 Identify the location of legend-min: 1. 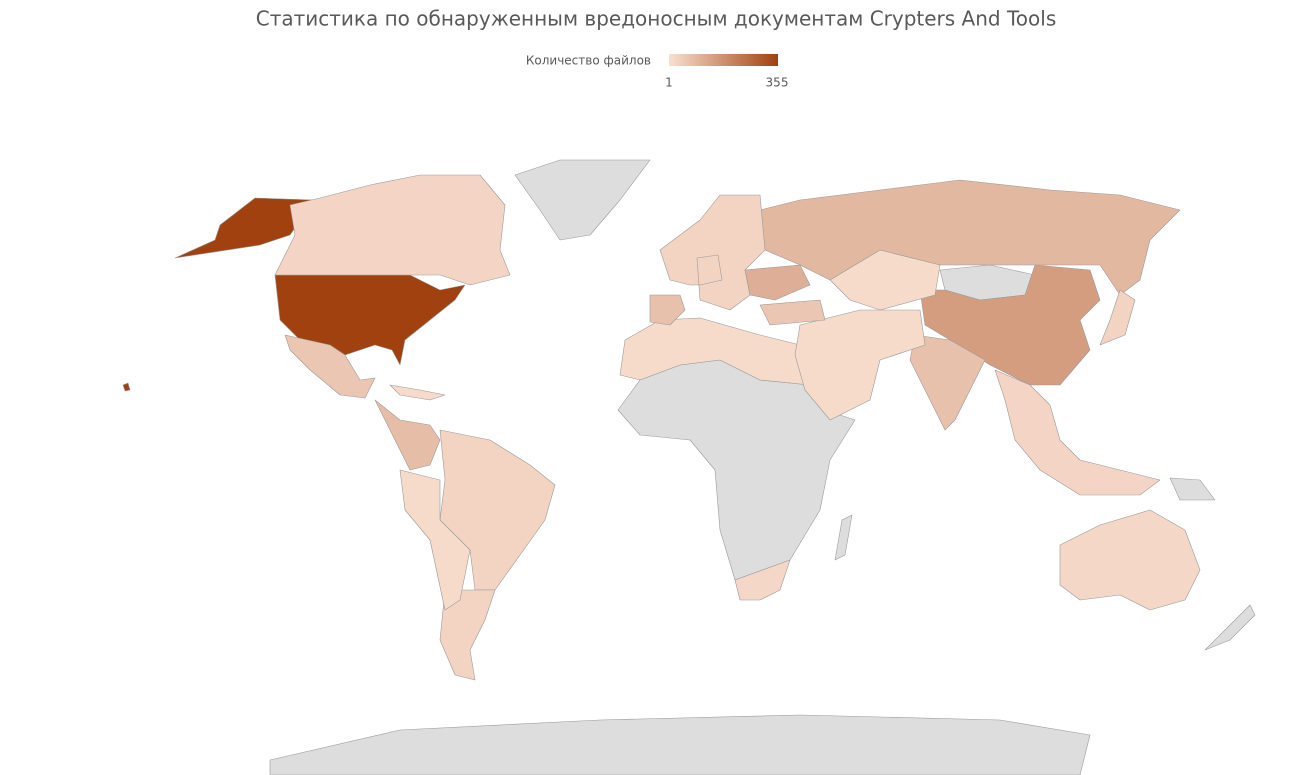
(669, 83).